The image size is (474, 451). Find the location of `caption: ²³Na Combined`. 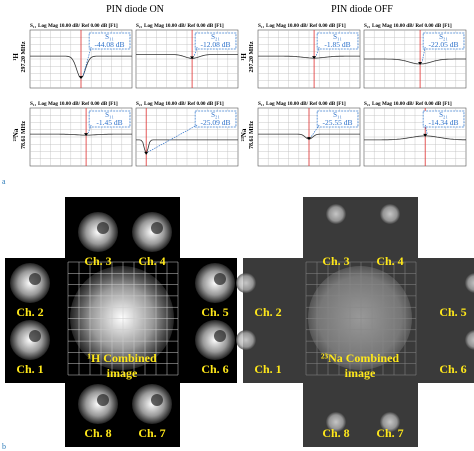

caption: ²³Na Combined is located at coordinates (360, 358).